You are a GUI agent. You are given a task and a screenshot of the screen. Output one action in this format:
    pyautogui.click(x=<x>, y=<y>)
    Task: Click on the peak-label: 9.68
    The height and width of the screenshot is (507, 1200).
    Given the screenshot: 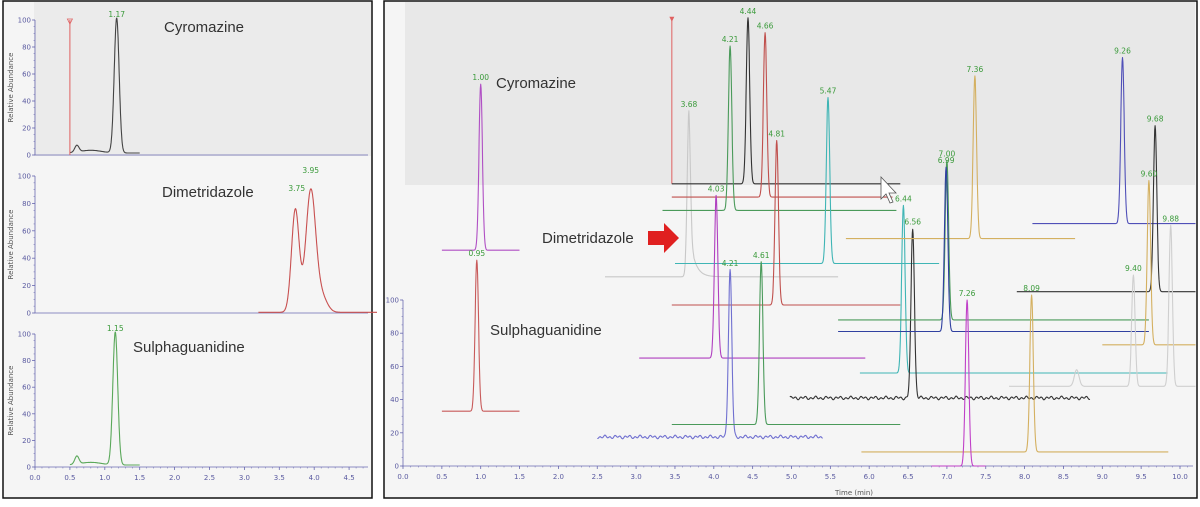 What is the action you would take?
    pyautogui.click(x=1155, y=119)
    